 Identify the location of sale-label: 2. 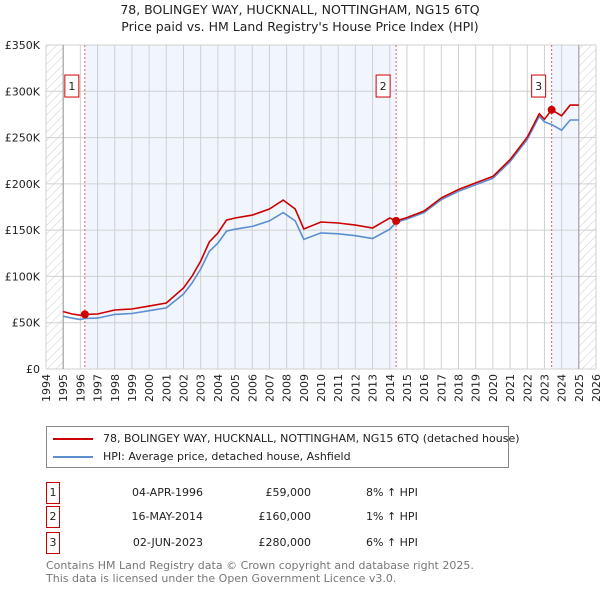
(383, 86).